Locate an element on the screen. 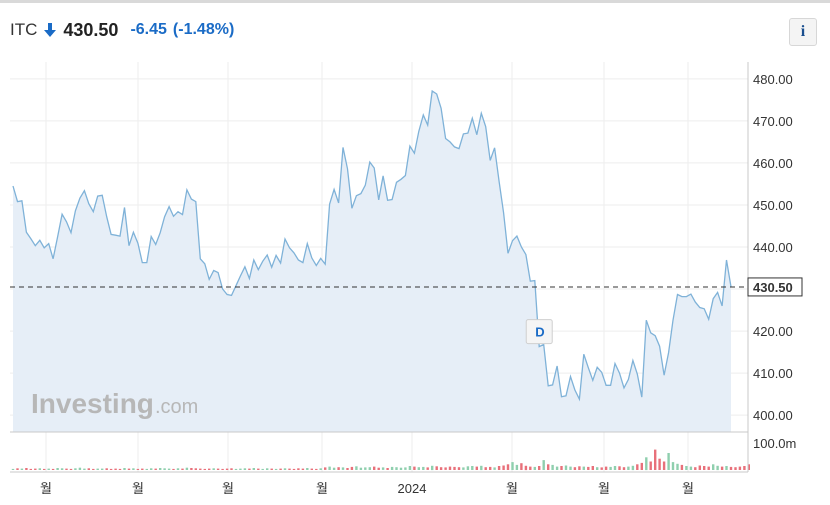  price-change-percent: (-1.48%) is located at coordinates (203, 29).